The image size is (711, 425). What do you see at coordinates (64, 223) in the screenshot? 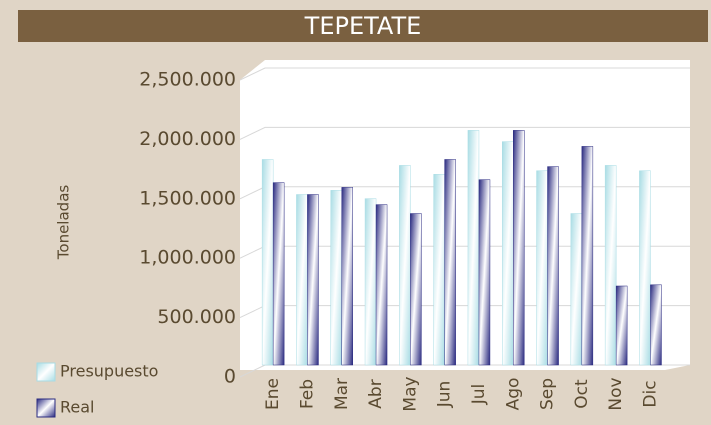
I see `y-axis-label: Toneladas` at bounding box center [64, 223].